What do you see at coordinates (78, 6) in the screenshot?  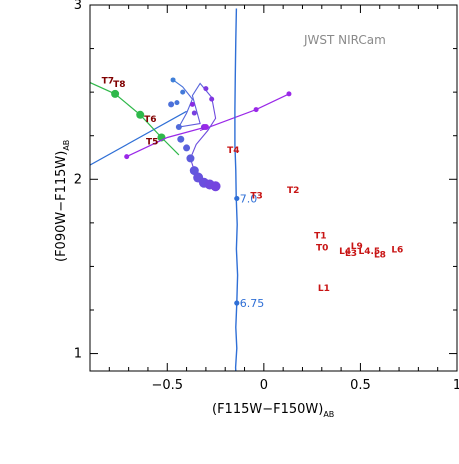 I see `y-tick-label: 3` at bounding box center [78, 6].